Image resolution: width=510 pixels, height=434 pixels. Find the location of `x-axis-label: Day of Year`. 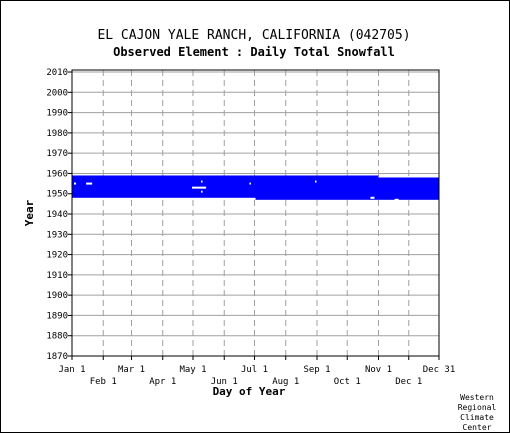

x-axis-label: Day of Year is located at coordinates (249, 391).